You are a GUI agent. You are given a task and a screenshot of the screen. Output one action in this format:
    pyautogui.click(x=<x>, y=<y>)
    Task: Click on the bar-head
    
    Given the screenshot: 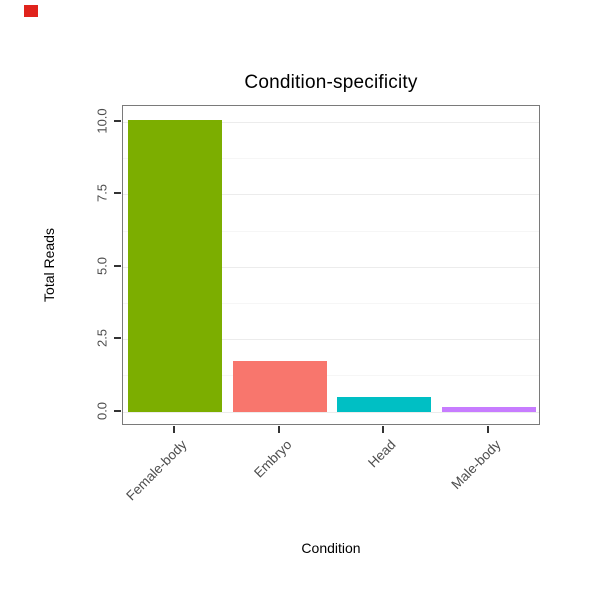 What is the action you would take?
    pyautogui.click(x=384, y=404)
    